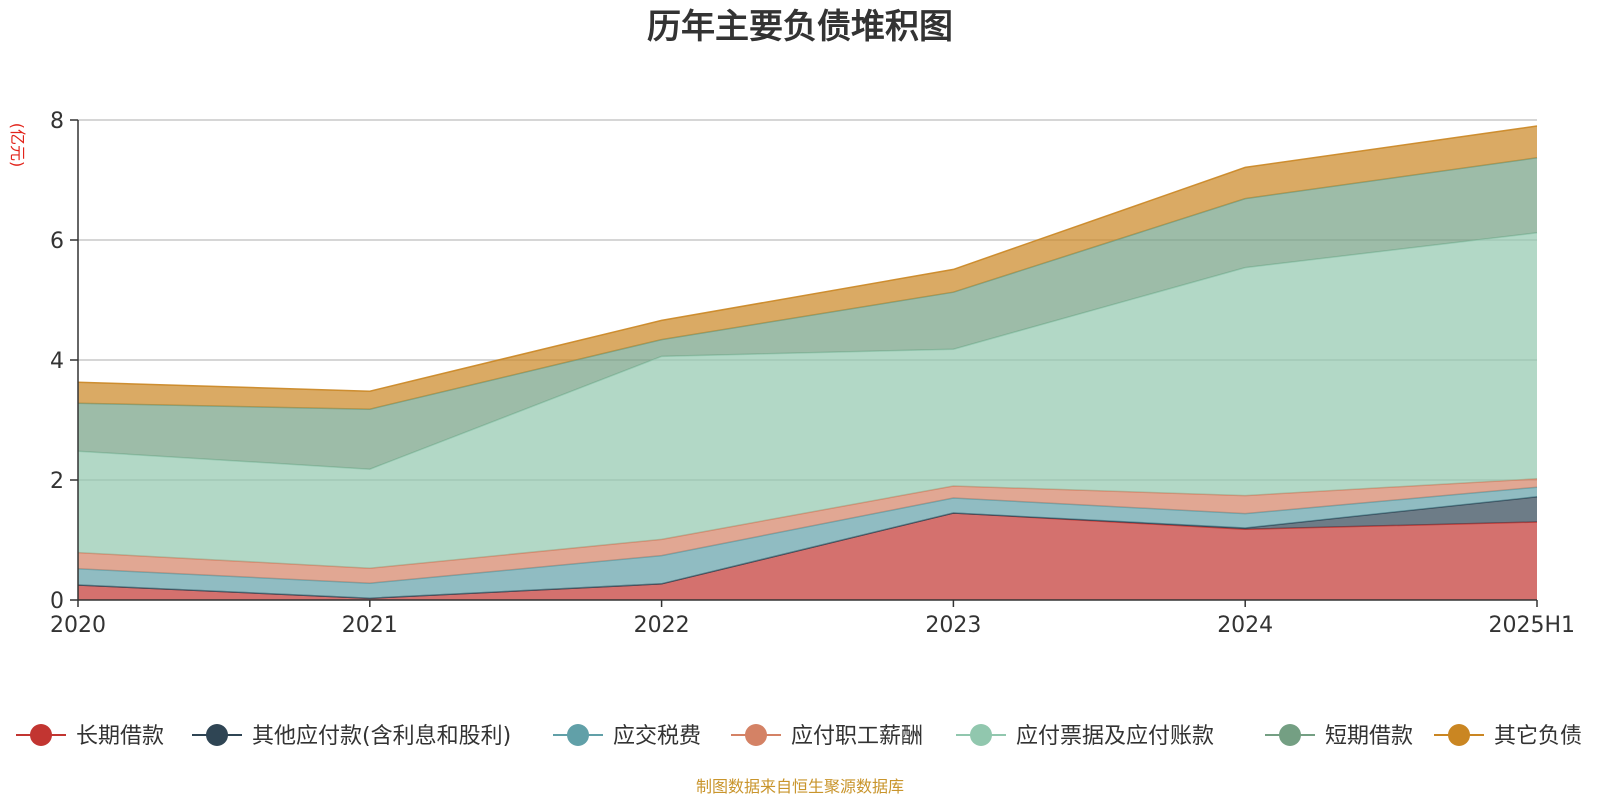 The image size is (1600, 800). I want to click on y-tick-label: 0, so click(57, 601).